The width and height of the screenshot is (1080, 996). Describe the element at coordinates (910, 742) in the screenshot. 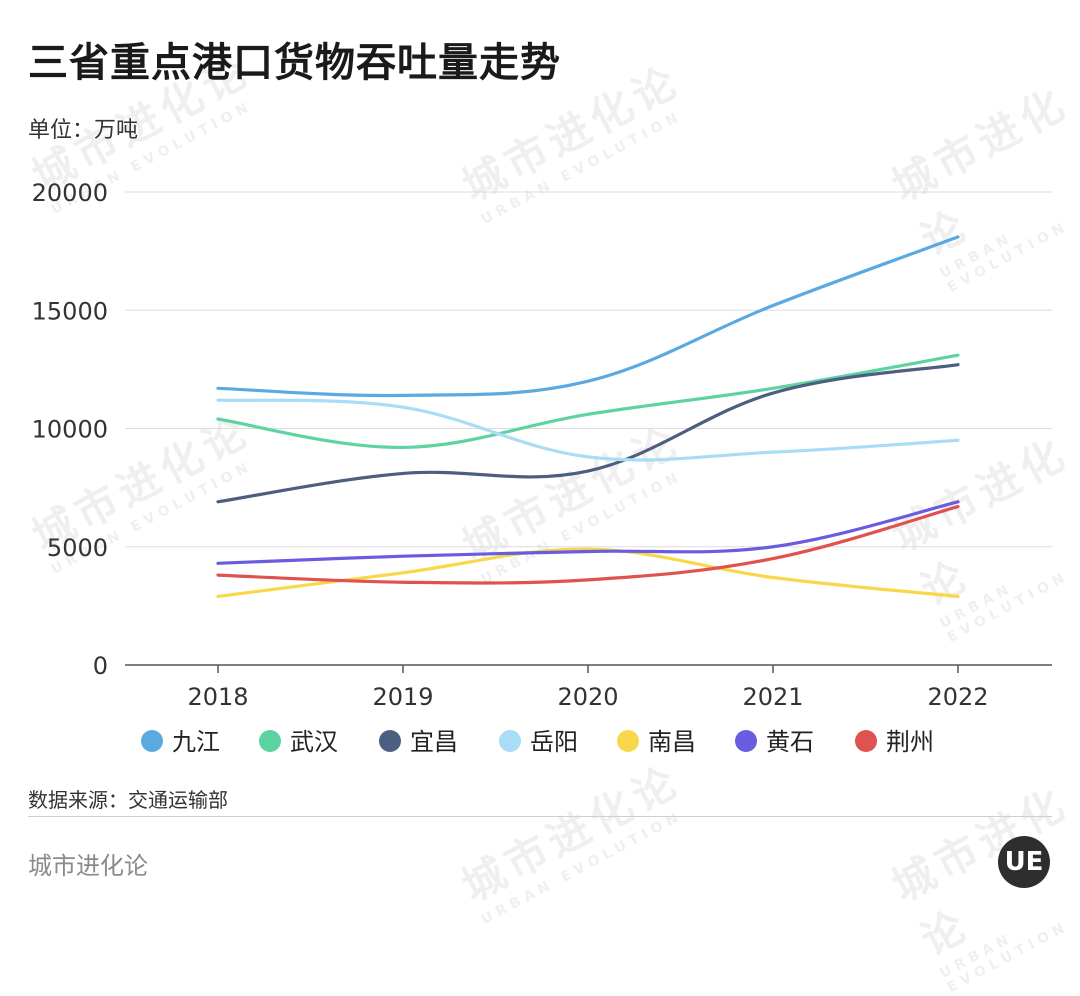

I see `legend-label: 荆州` at that location.